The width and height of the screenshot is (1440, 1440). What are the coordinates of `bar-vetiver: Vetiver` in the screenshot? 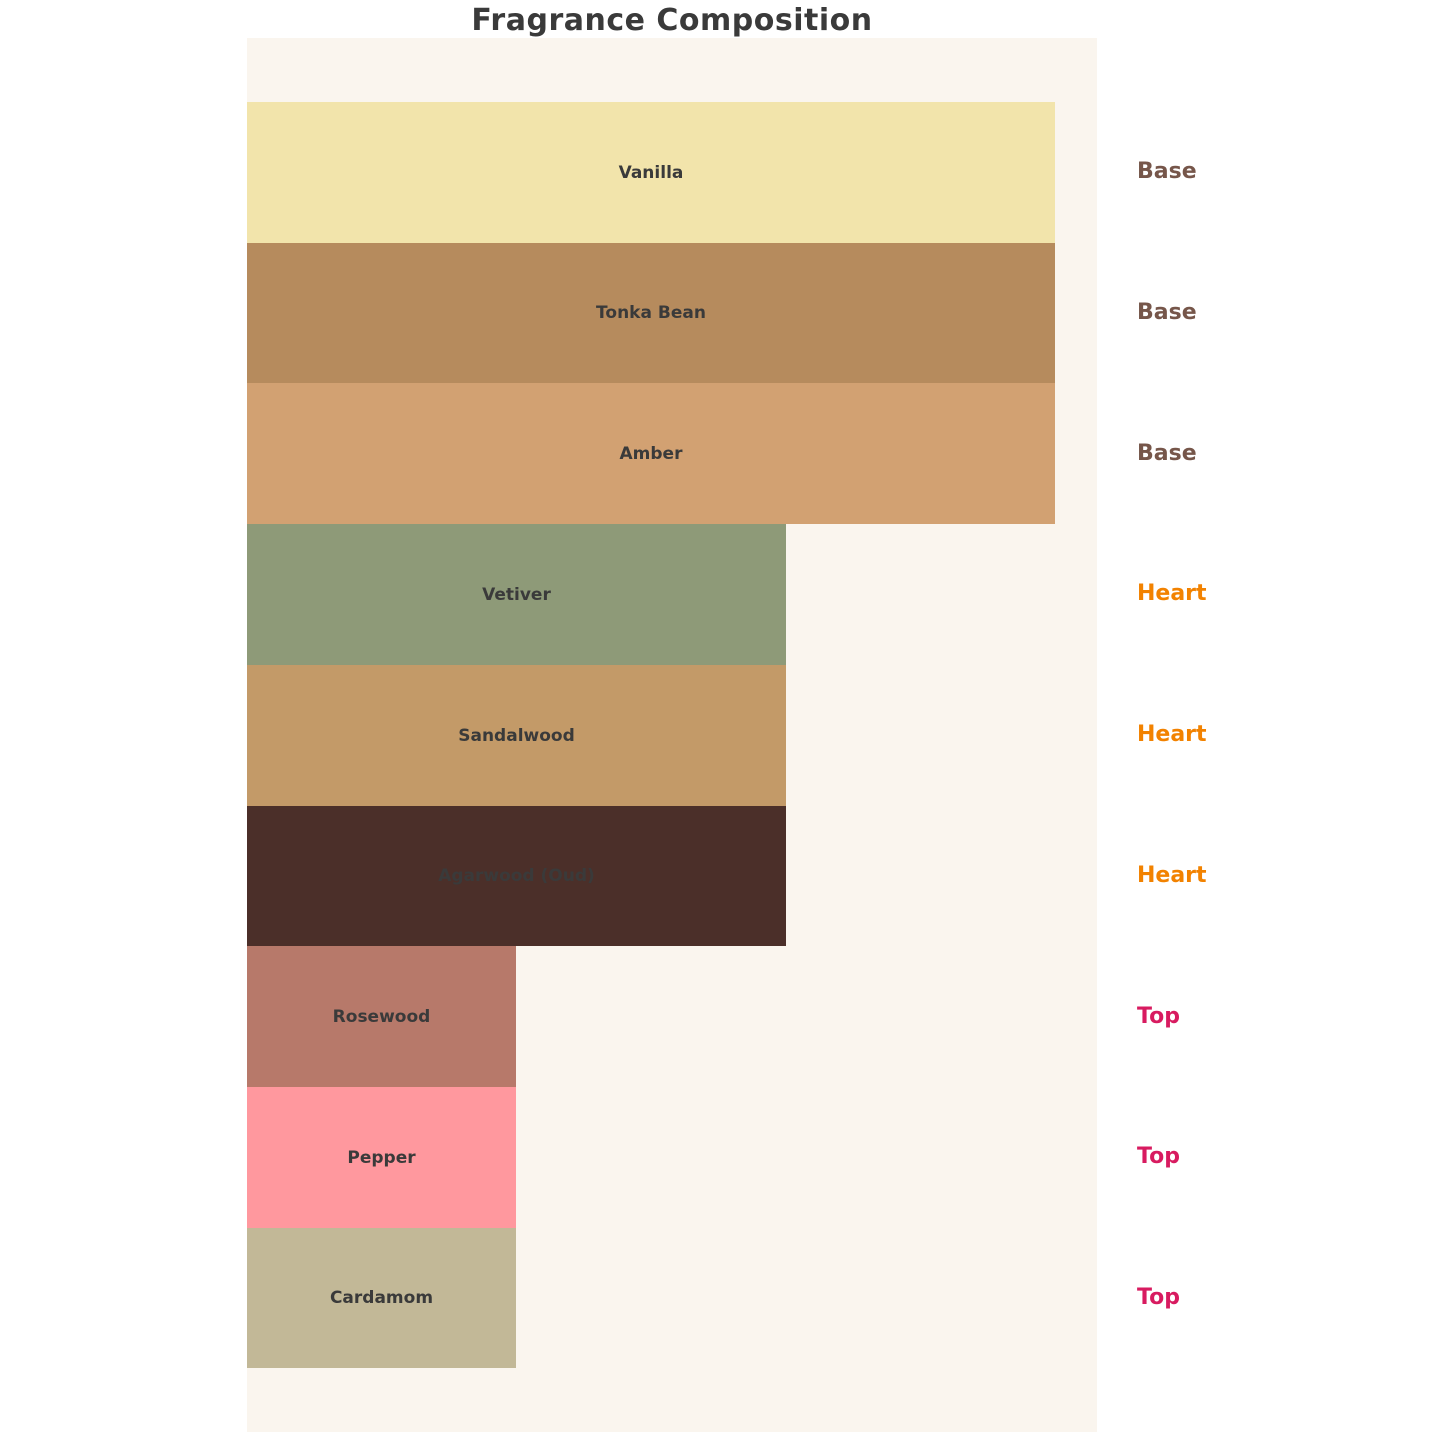 It's located at (516, 594).